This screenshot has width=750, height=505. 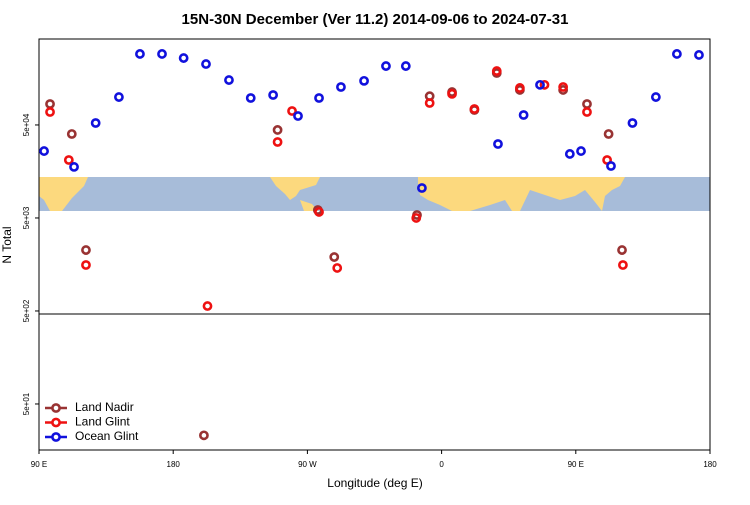 What do you see at coordinates (26, 217) in the screenshot?
I see `y-tick-label: 5e+03` at bounding box center [26, 217].